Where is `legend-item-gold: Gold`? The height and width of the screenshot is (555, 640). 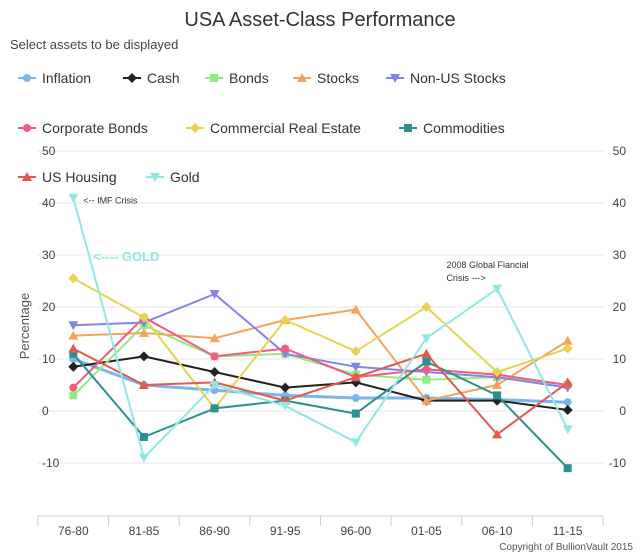
legend-item-gold: Gold is located at coordinates (173, 177).